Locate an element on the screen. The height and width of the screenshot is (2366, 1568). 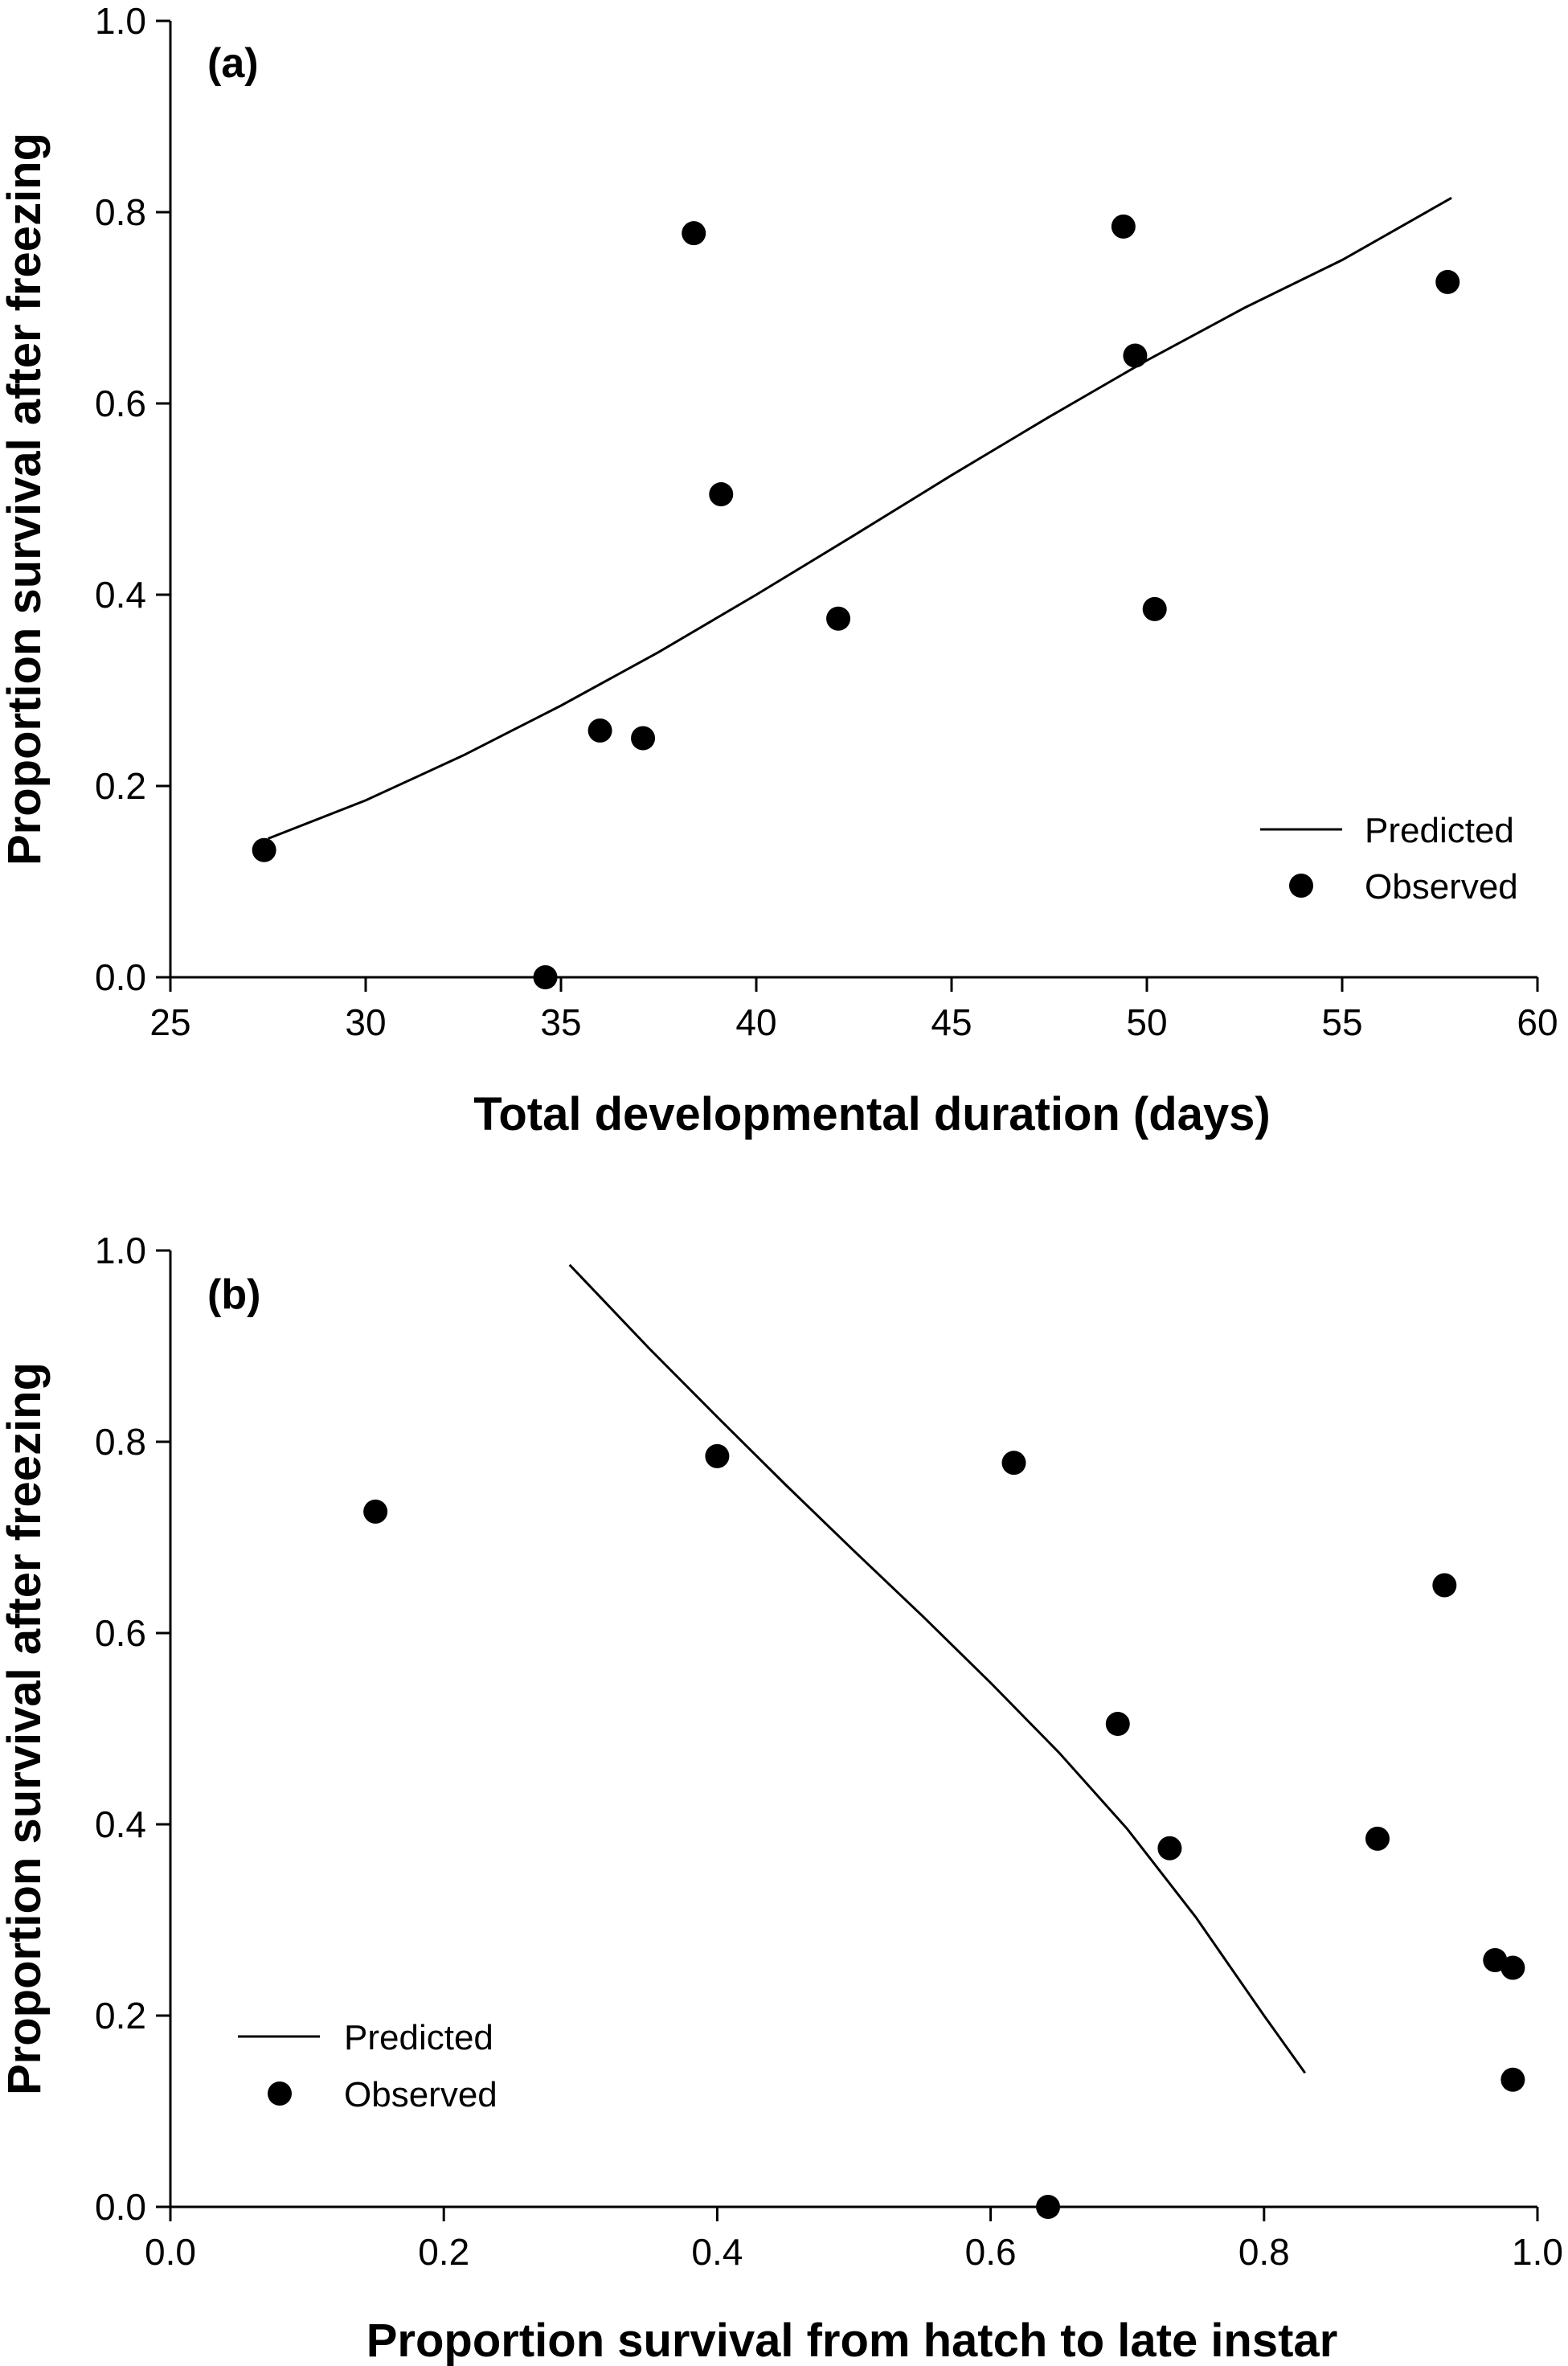
panel-b-x-tick-label-3: 0.6 is located at coordinates (991, 2252).